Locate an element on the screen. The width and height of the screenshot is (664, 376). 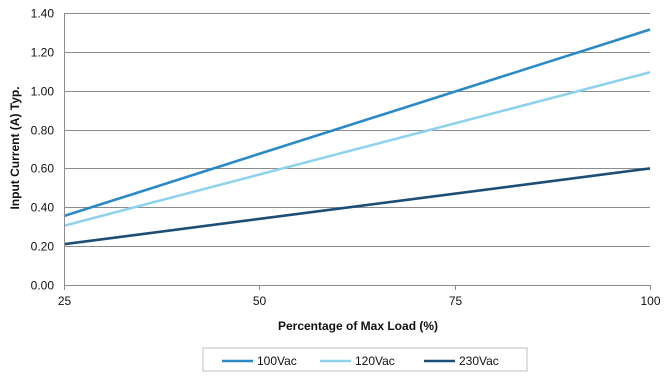
y-tick-label: 1.40 is located at coordinates (43, 14).